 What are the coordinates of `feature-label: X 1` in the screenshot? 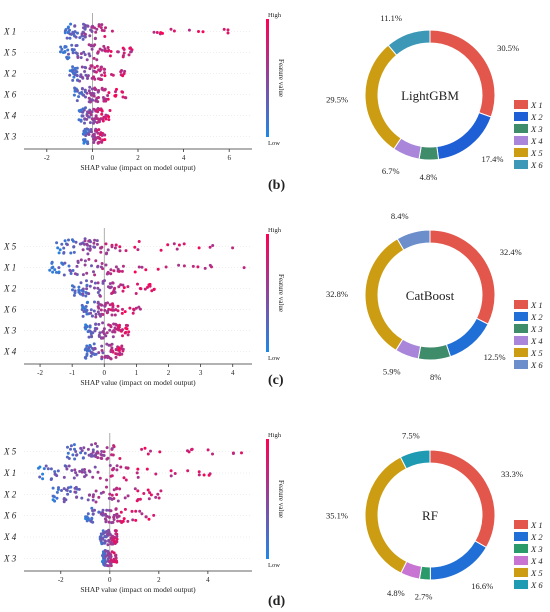 It's located at (9, 268).